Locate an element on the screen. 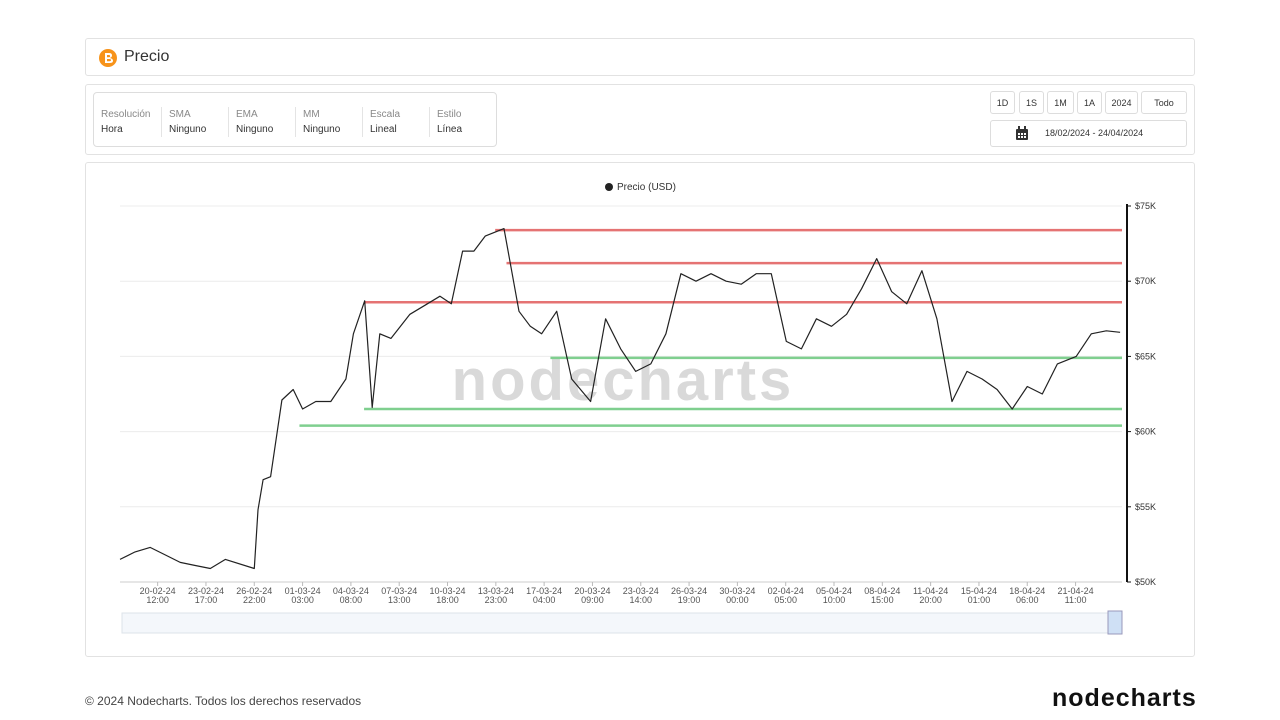 The width and height of the screenshot is (1280, 720). x-tick-label: 23-03-24 14:00 is located at coordinates (640, 595).